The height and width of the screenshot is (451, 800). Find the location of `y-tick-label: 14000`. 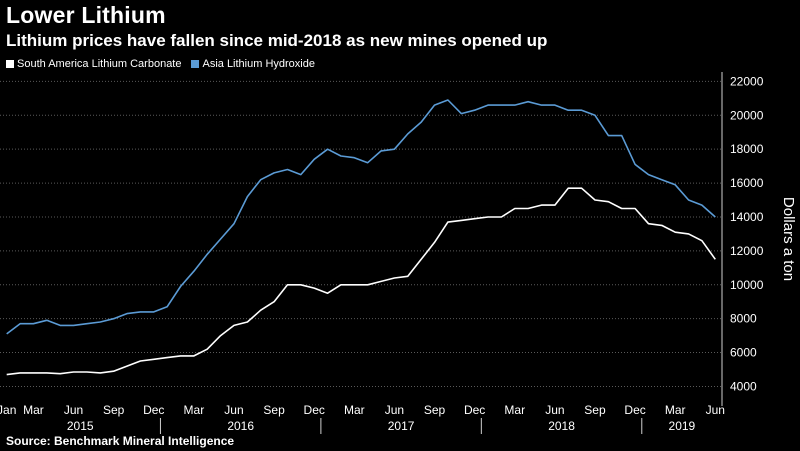

y-tick-label: 14000 is located at coordinates (747, 217).